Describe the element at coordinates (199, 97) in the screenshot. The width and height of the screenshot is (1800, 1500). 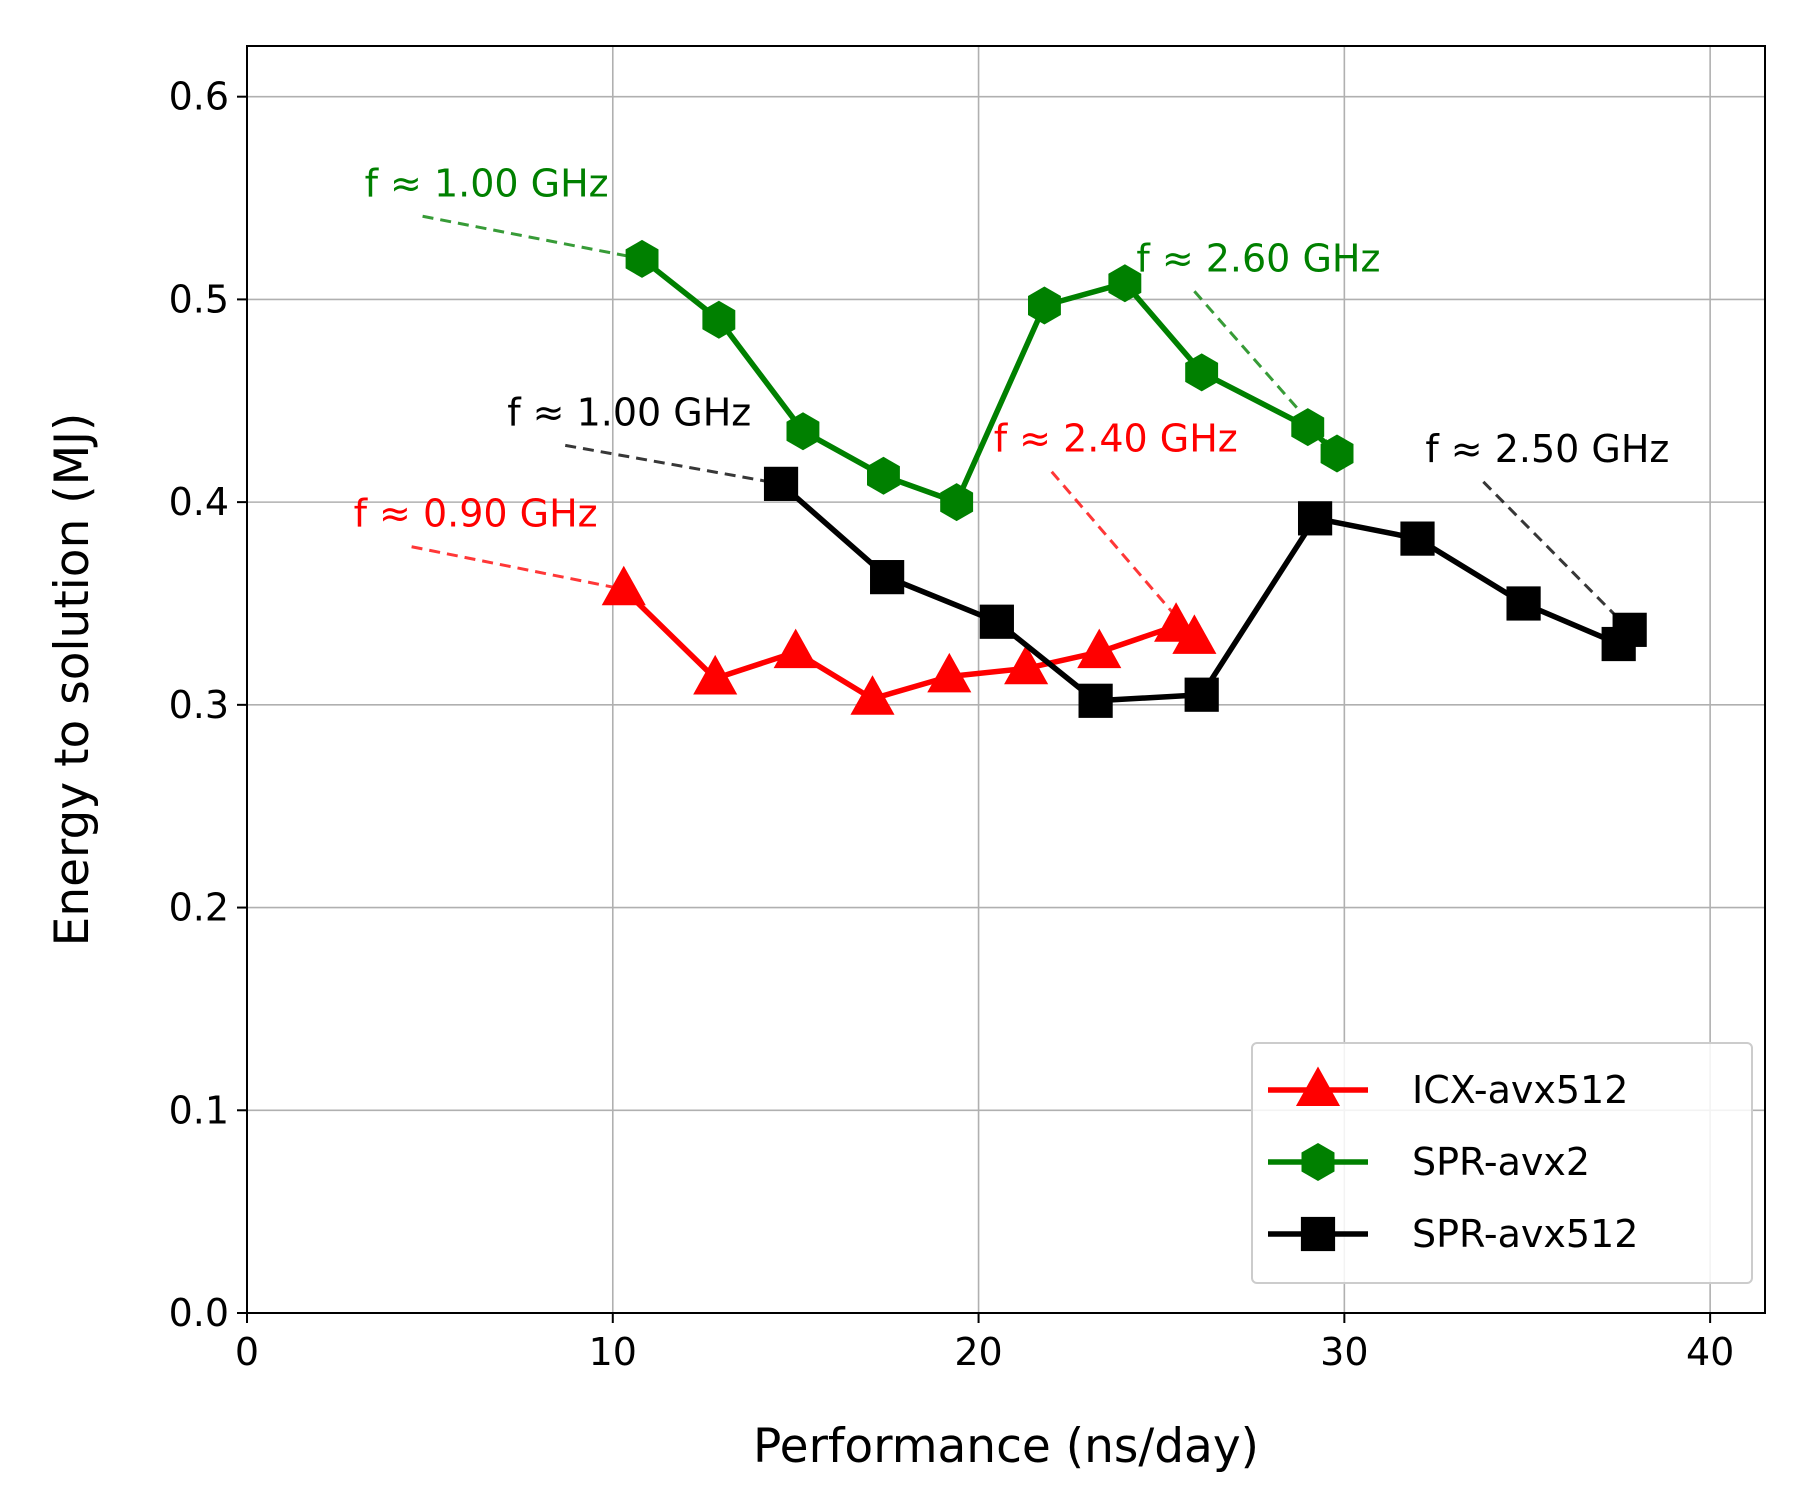
I see `y-tick-label: 0.6` at that location.